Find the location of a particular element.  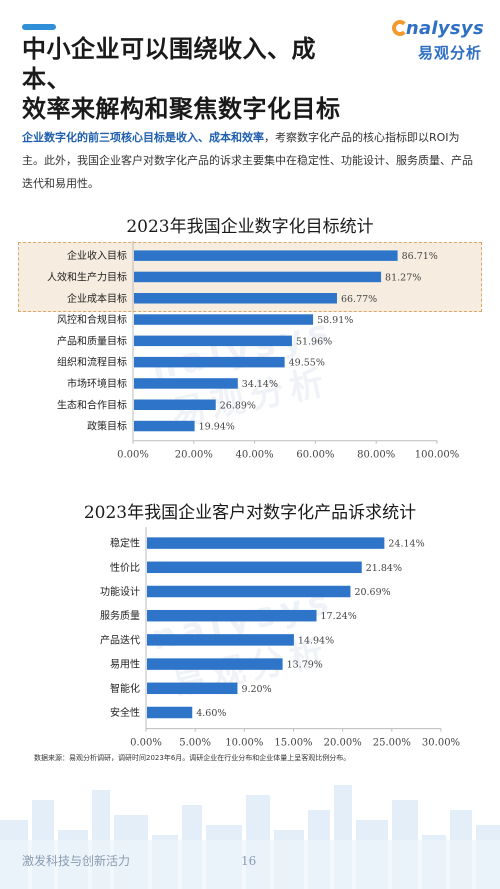

chart1-value-label: 58.91% is located at coordinates (335, 320).